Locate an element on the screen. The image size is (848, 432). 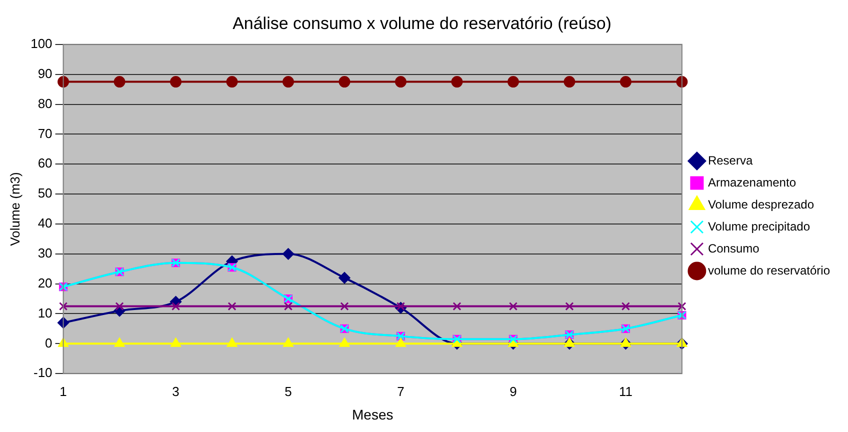
legend-label: Consumo is located at coordinates (734, 248).